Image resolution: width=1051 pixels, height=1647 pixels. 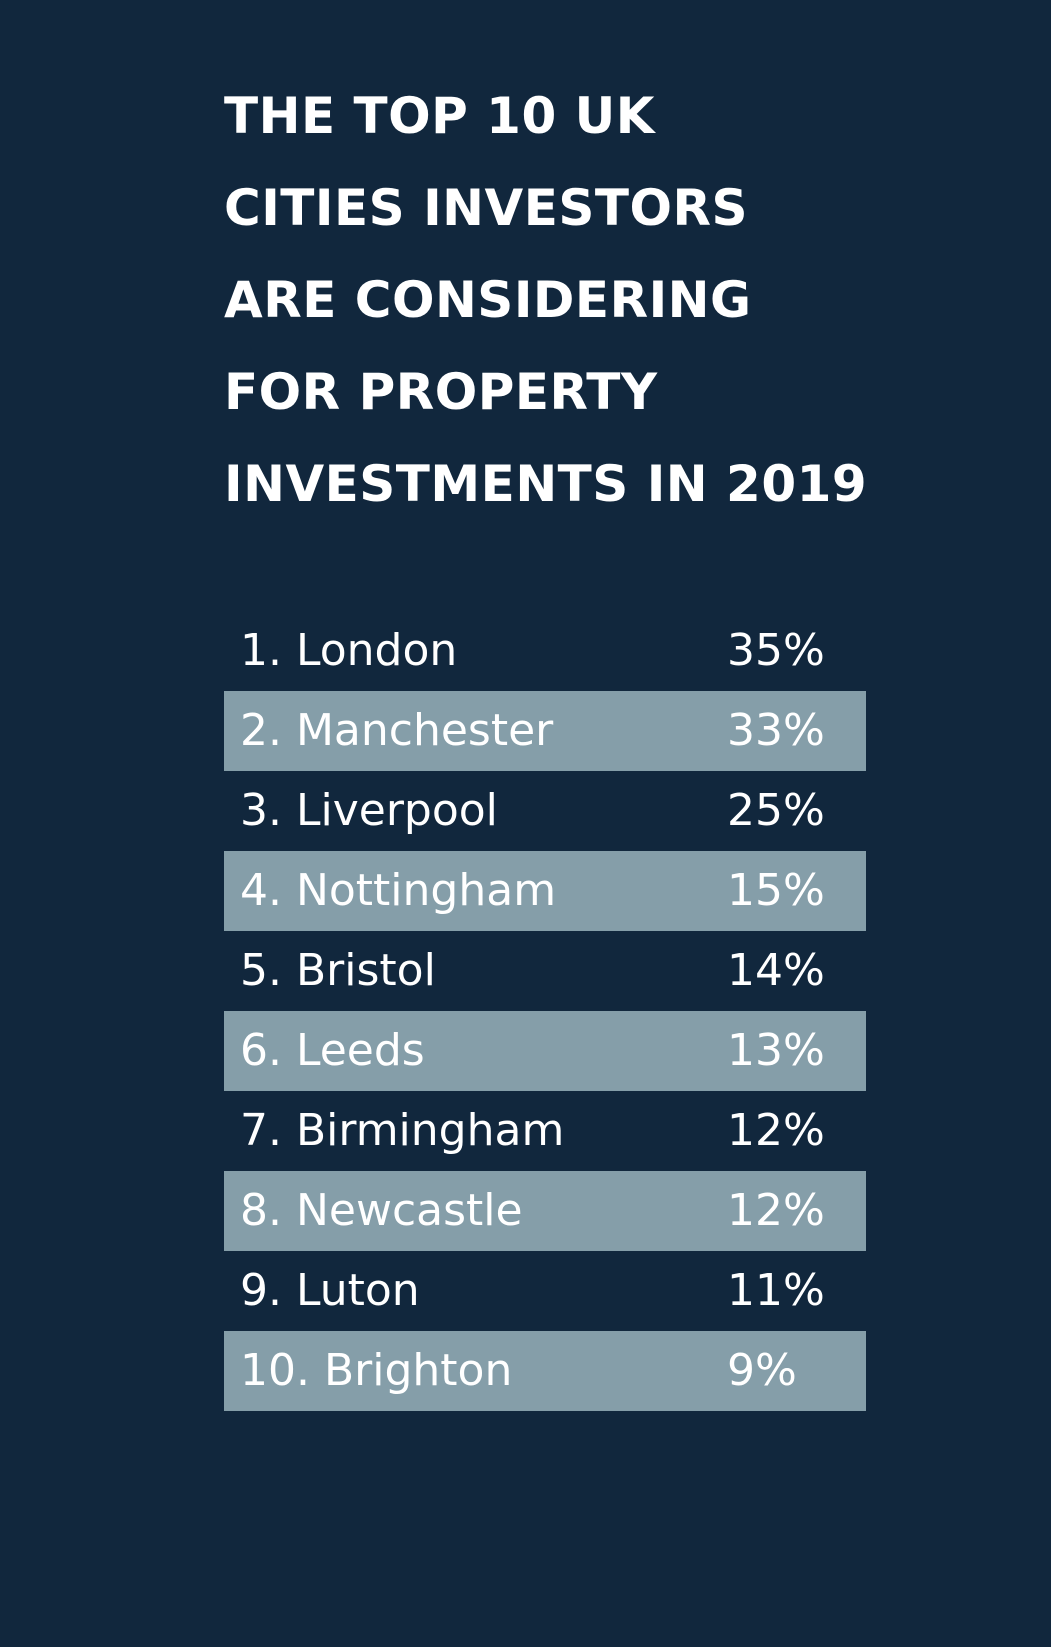 What do you see at coordinates (545, 1211) in the screenshot?
I see `ranking-row: 8. Newcastle 12%` at bounding box center [545, 1211].